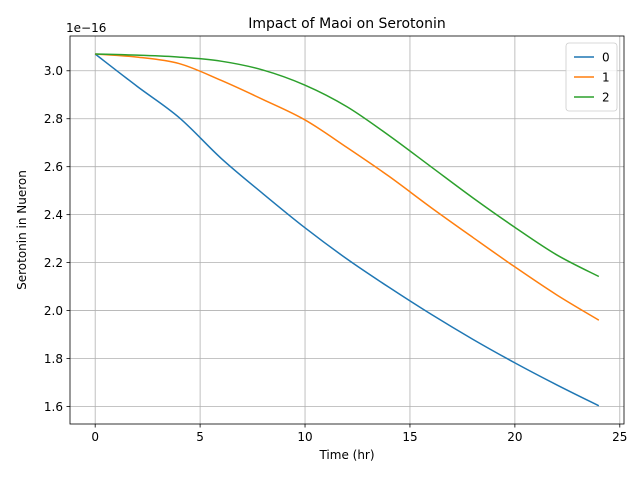 The width and height of the screenshot is (640, 480). Describe the element at coordinates (53, 167) in the screenshot. I see `y-tick-label: 2.6` at that location.